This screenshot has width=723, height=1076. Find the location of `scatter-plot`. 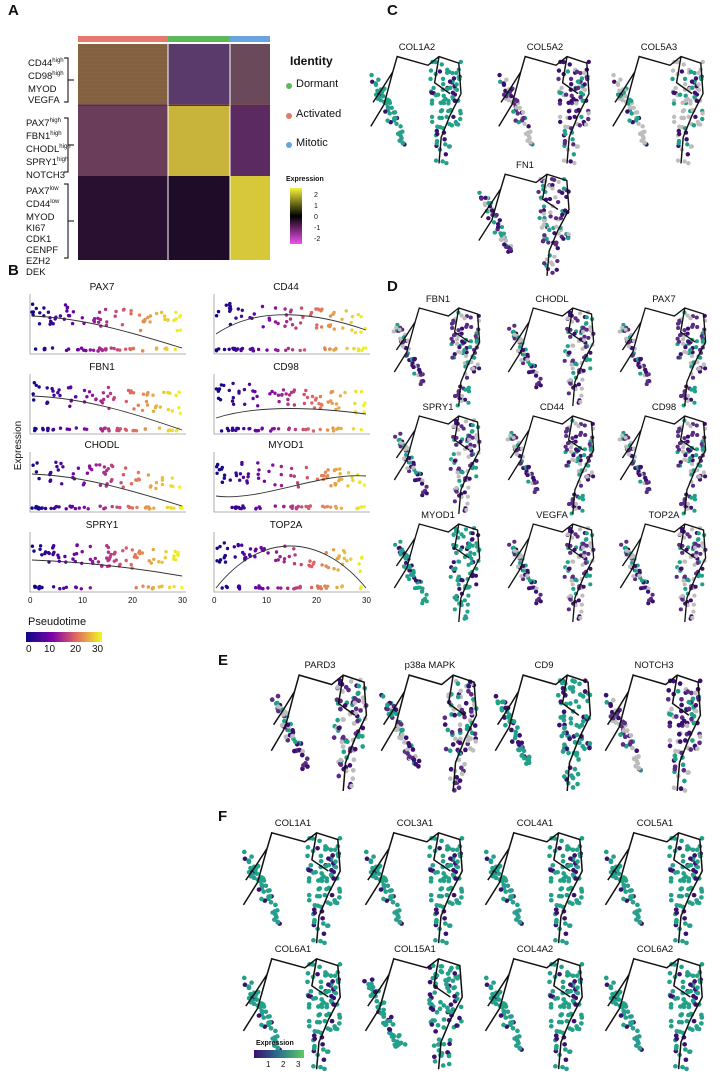

scatter-plot is located at coordinates (107, 562).